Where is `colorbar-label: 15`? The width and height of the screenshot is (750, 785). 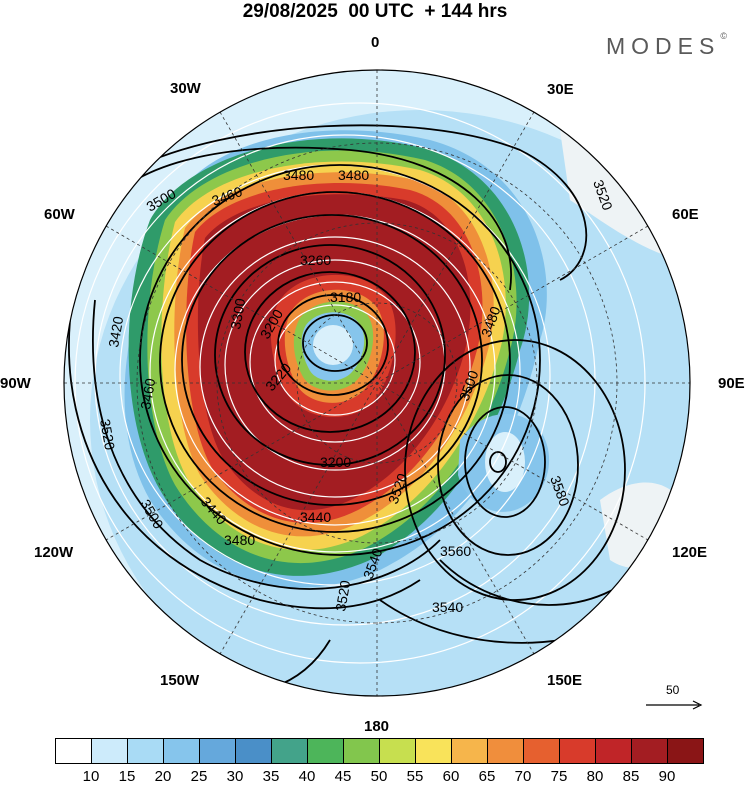
colorbar-label: 15 is located at coordinates (127, 776).